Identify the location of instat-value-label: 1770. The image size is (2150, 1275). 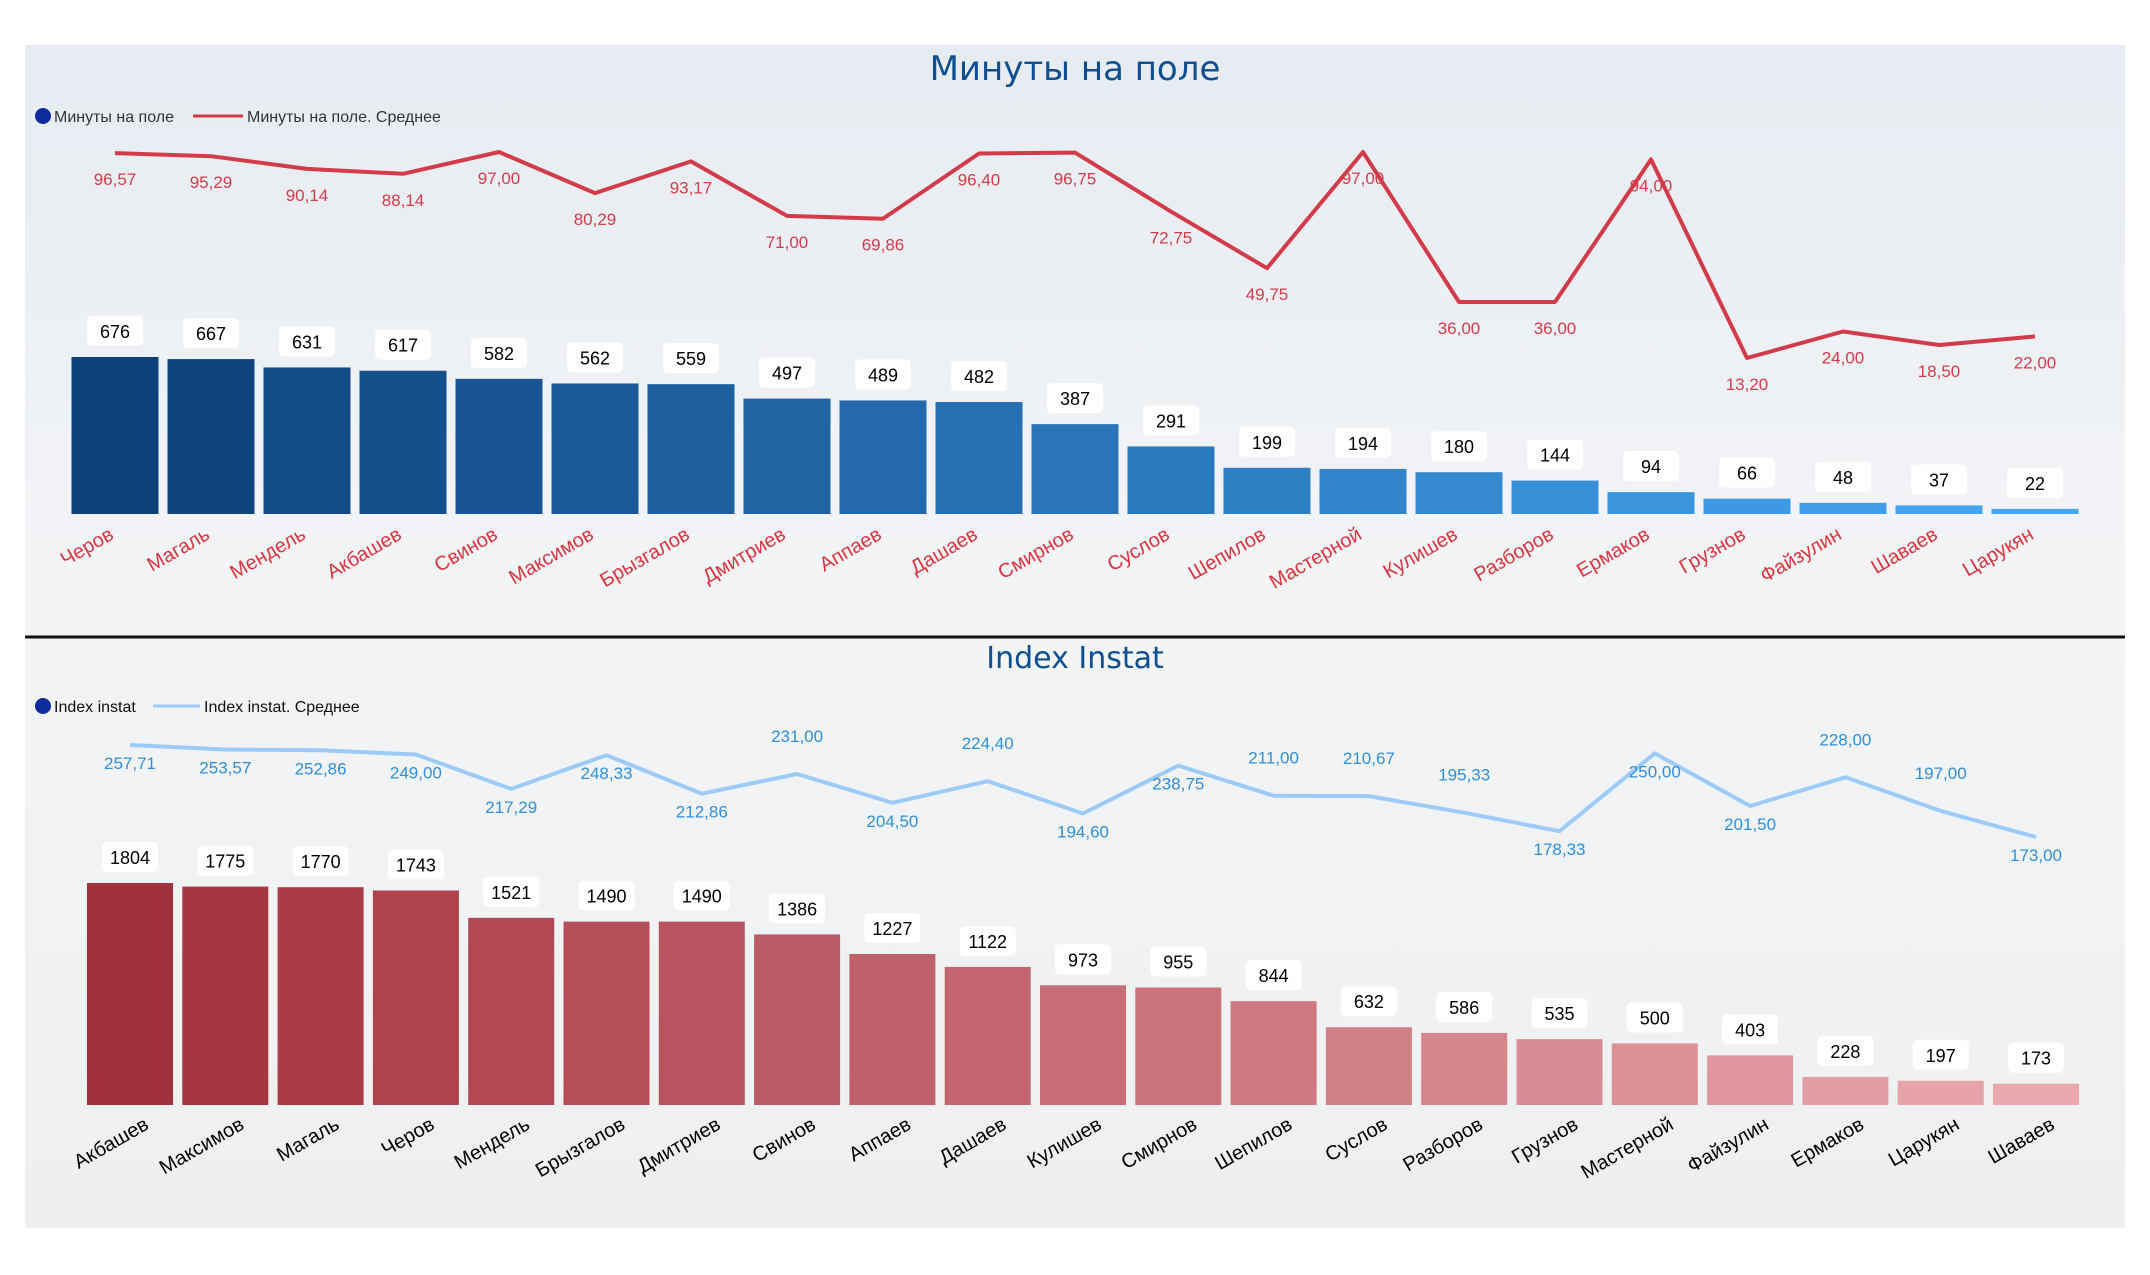
(321, 862).